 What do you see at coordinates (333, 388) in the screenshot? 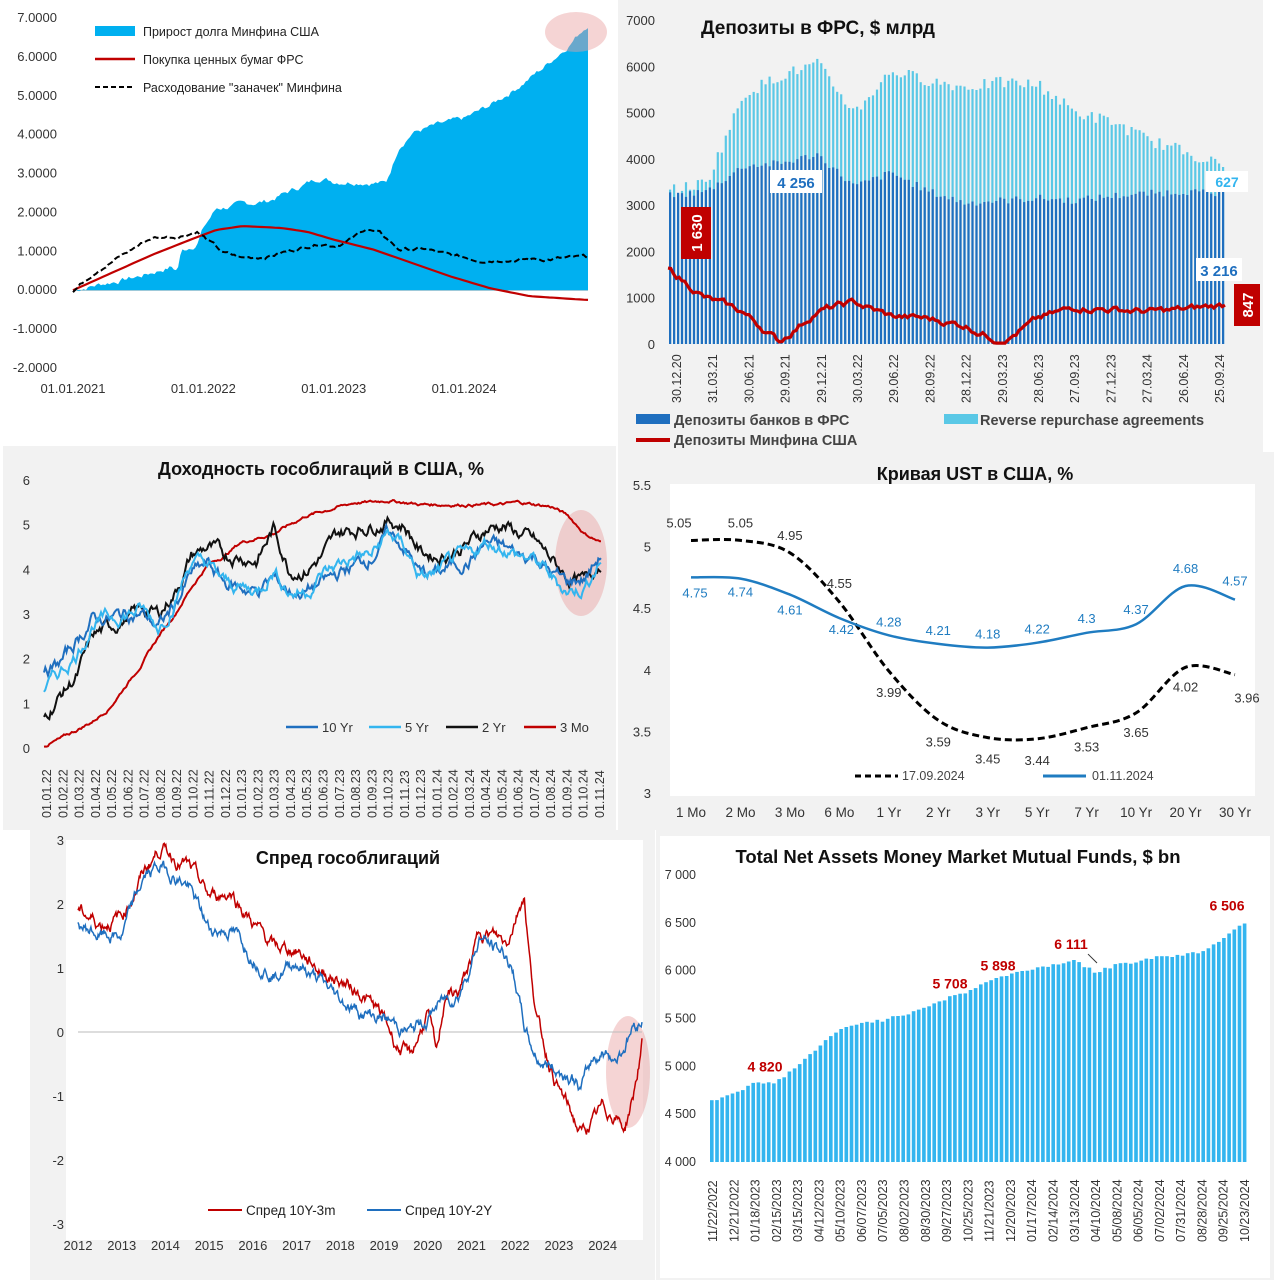
I see `debt-xtick: 01.01.2023` at bounding box center [333, 388].